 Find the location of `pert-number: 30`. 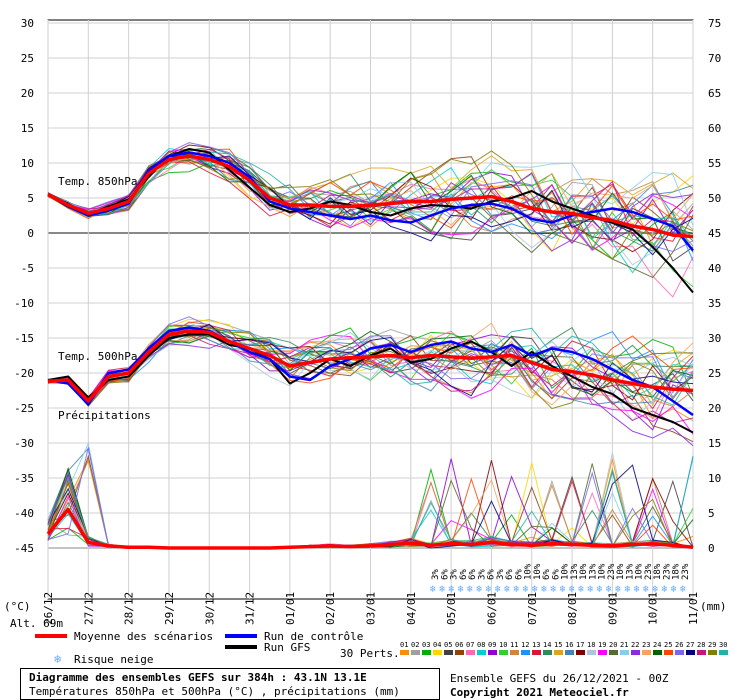

pert-number: 30 is located at coordinates (723, 645).